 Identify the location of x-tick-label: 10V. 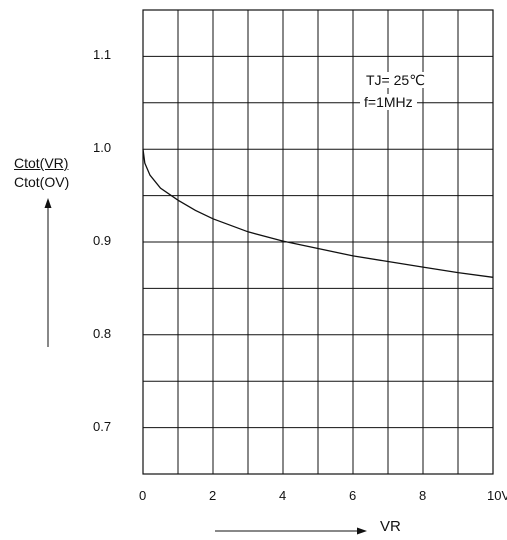
(497, 495).